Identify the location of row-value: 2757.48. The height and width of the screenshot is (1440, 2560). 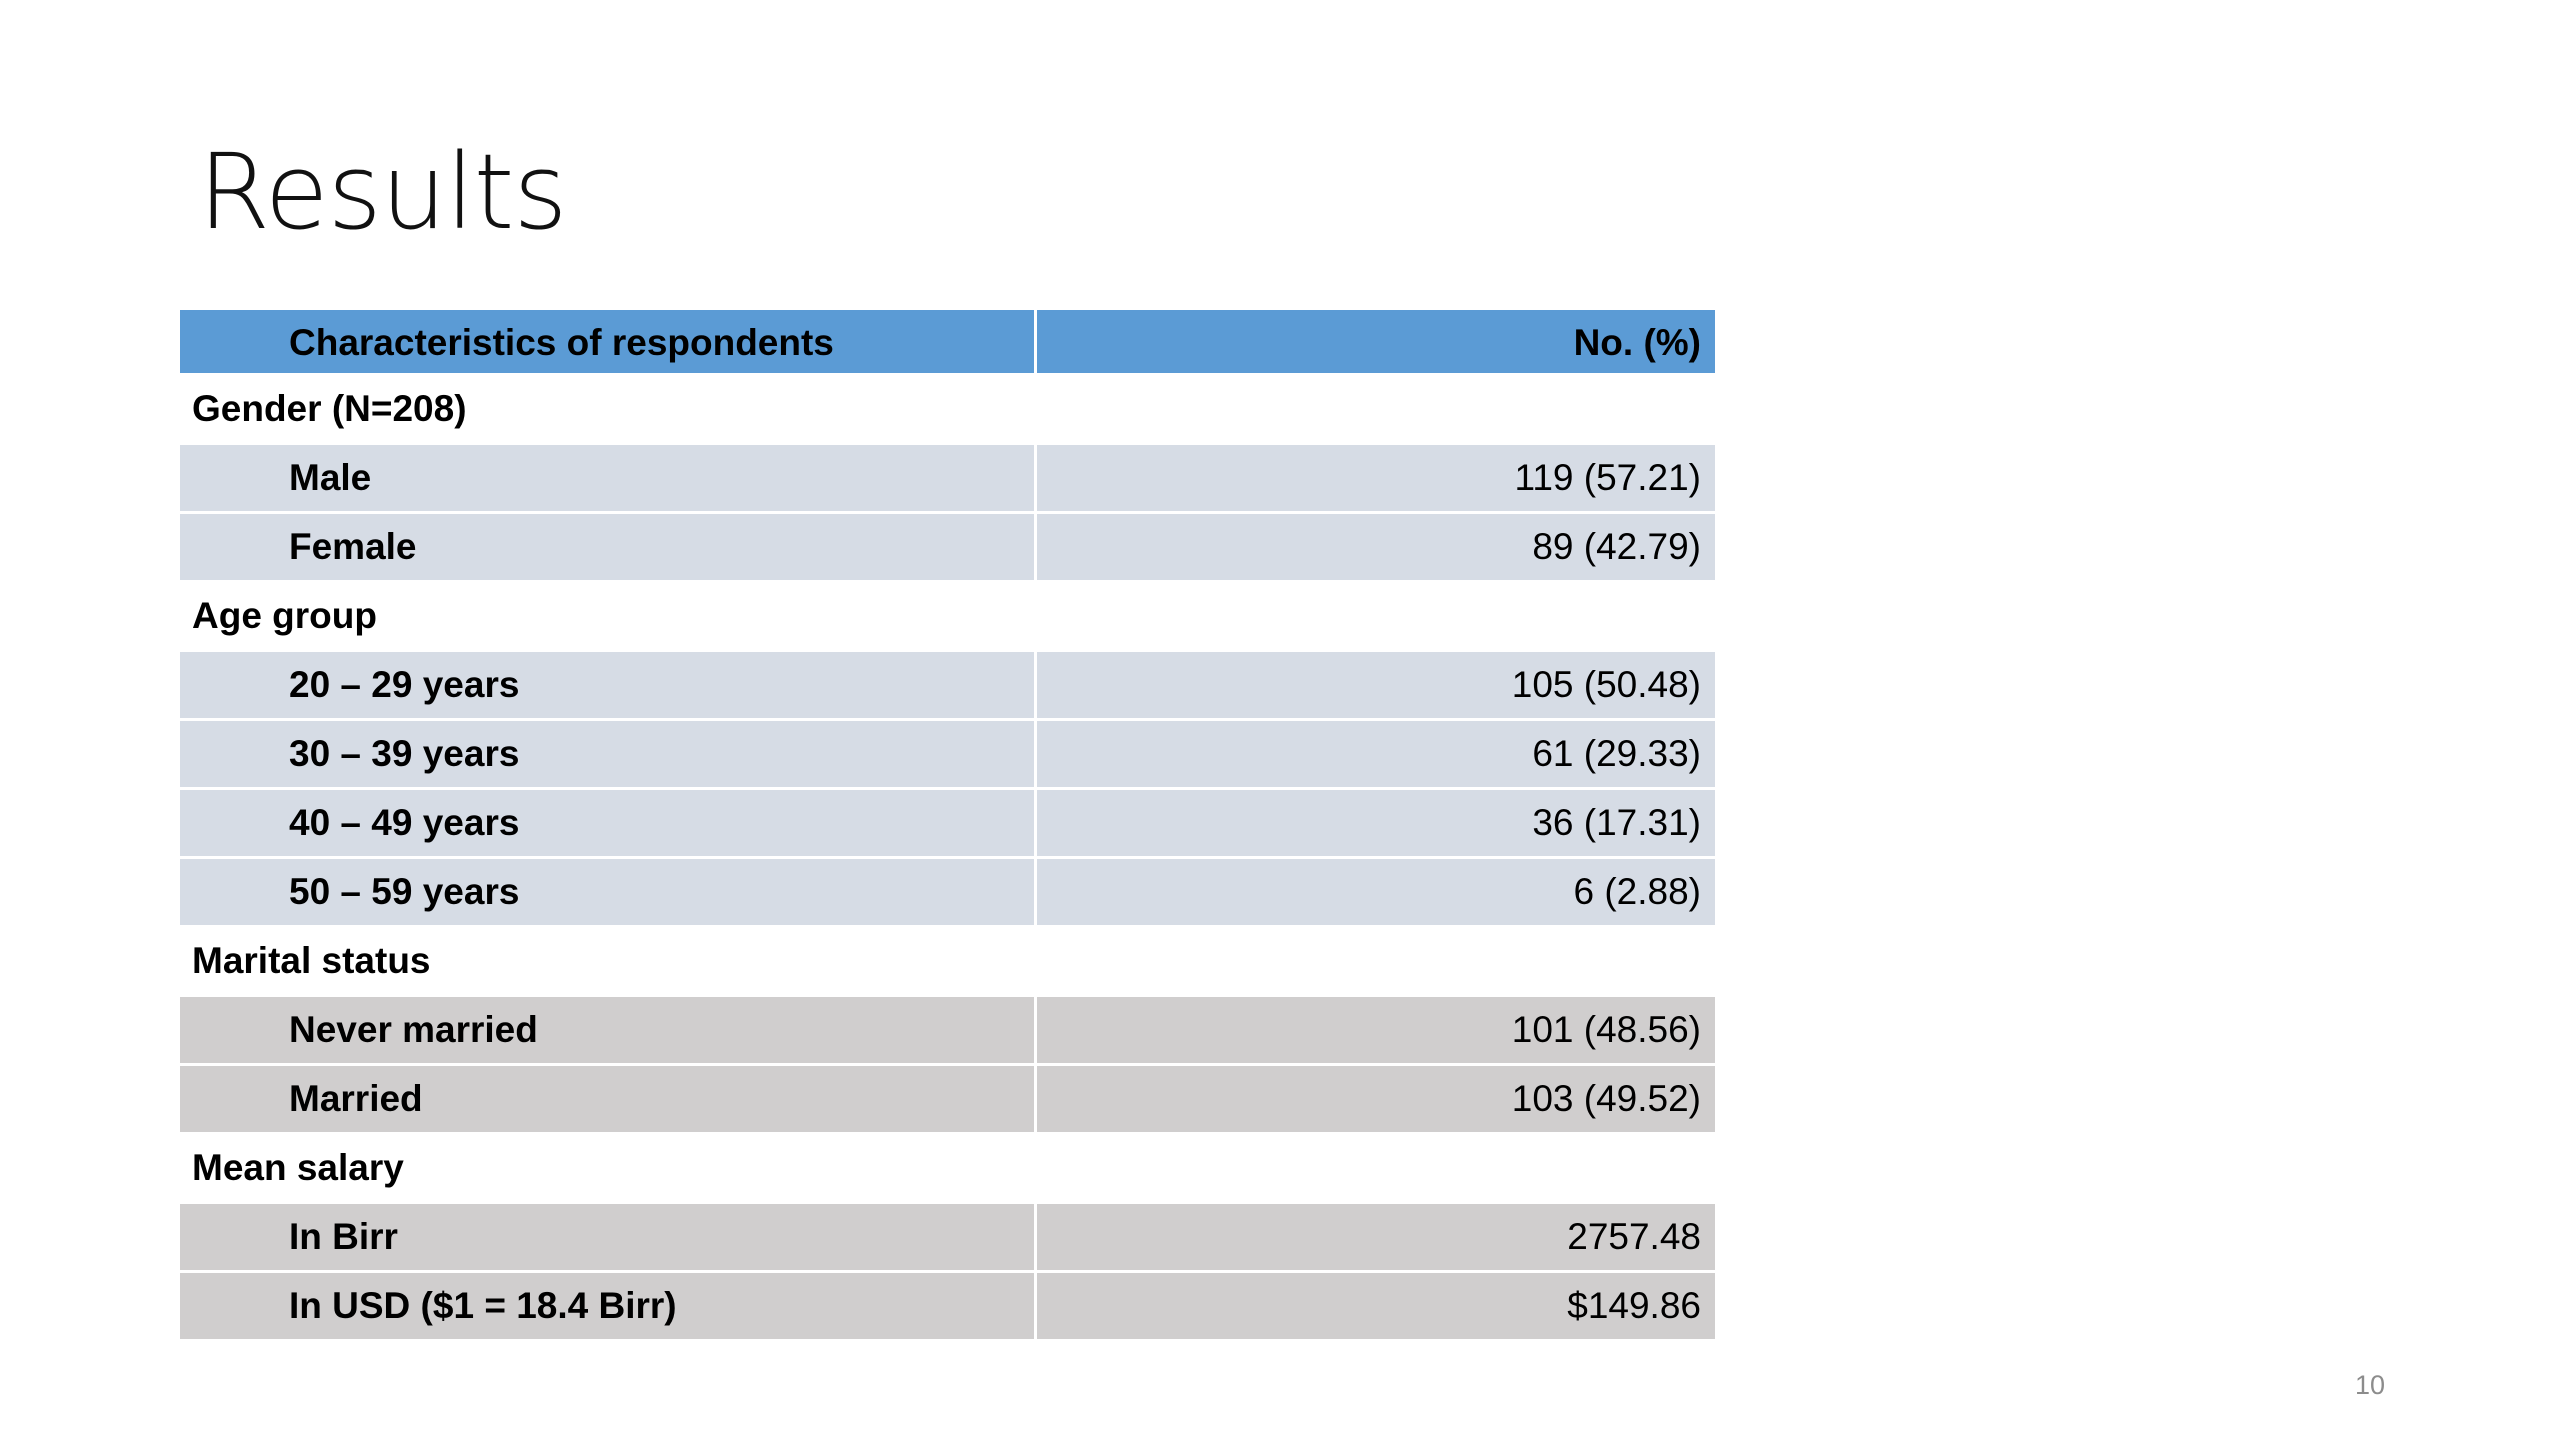
(1634, 1236).